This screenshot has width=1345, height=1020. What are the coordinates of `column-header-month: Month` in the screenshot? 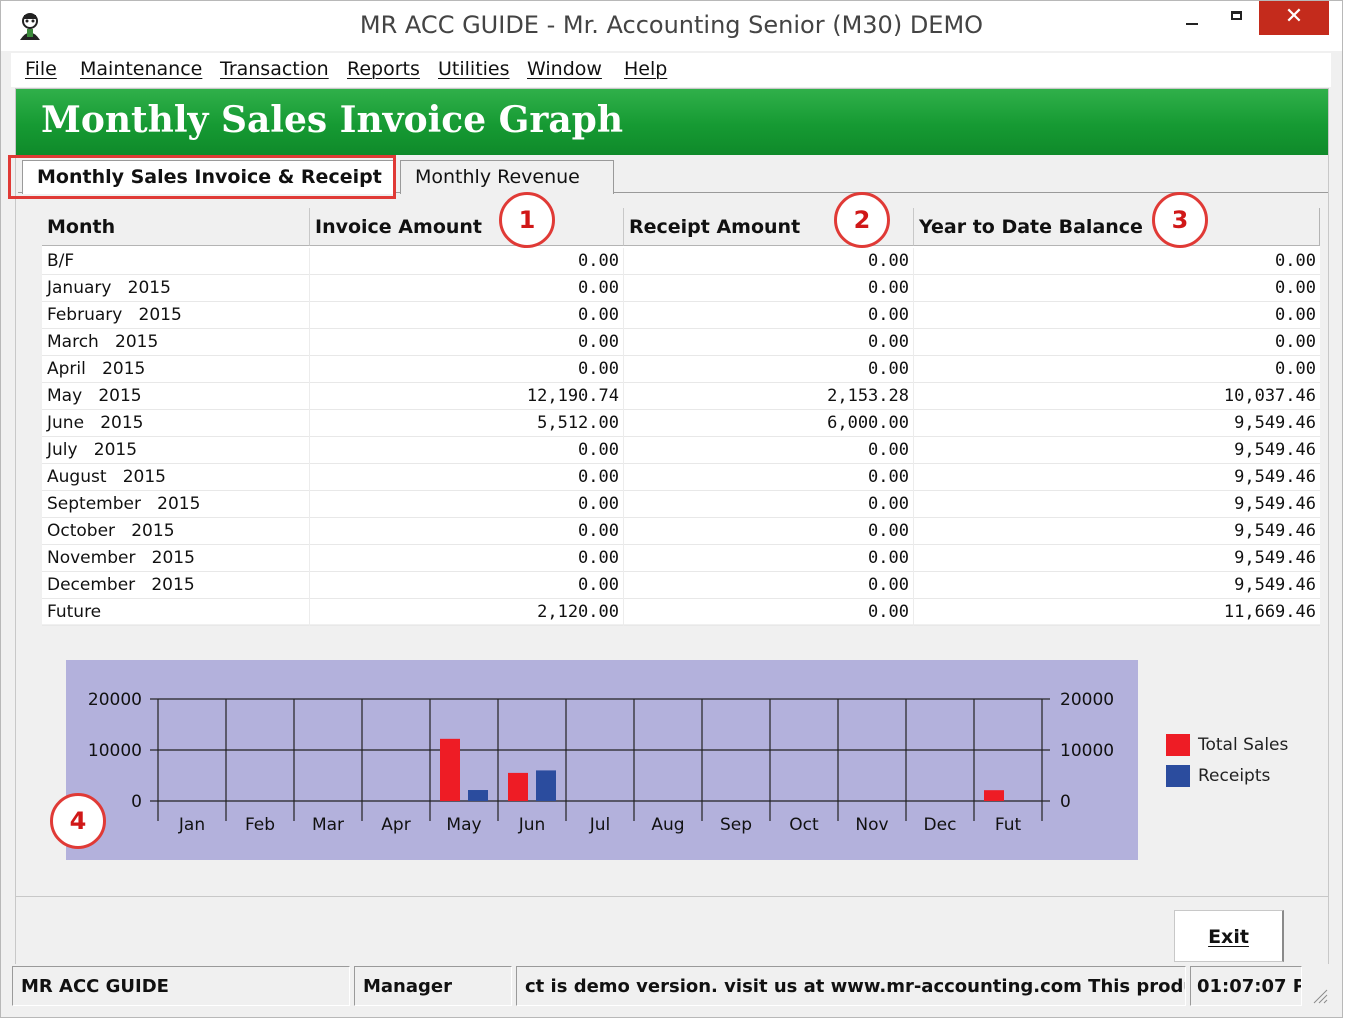 It's located at (176, 227).